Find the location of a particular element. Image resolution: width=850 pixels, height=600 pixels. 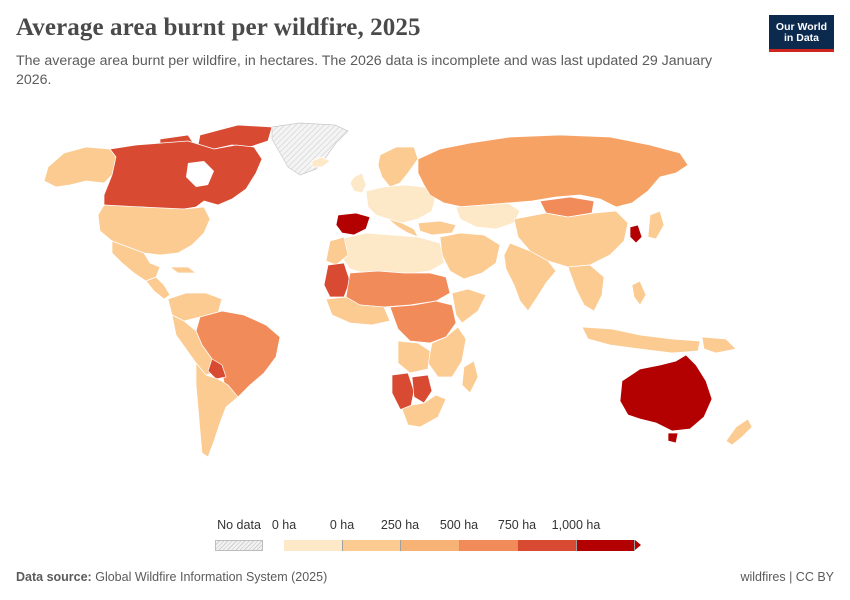

legend-tick-0: 0 ha is located at coordinates (284, 525).